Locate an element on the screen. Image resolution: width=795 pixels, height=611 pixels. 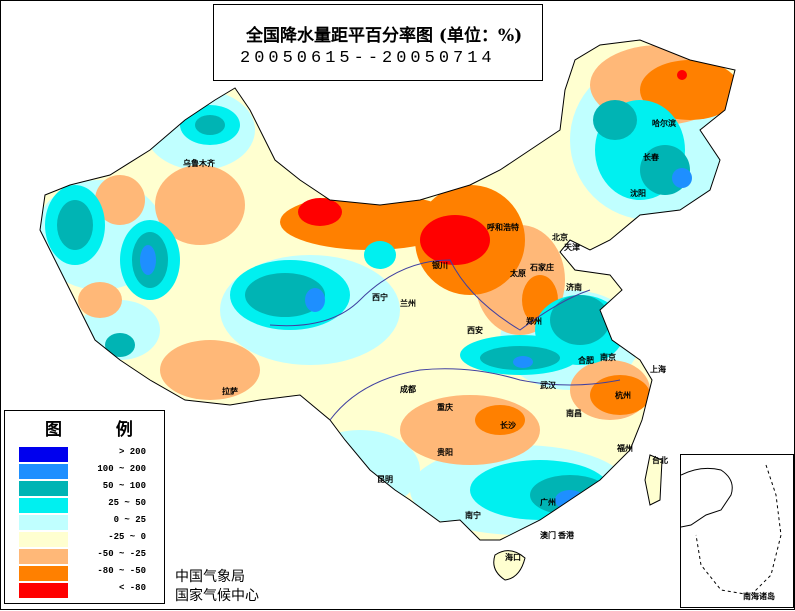
legend-item: 0 ~ 25 is located at coordinates (91, 522).